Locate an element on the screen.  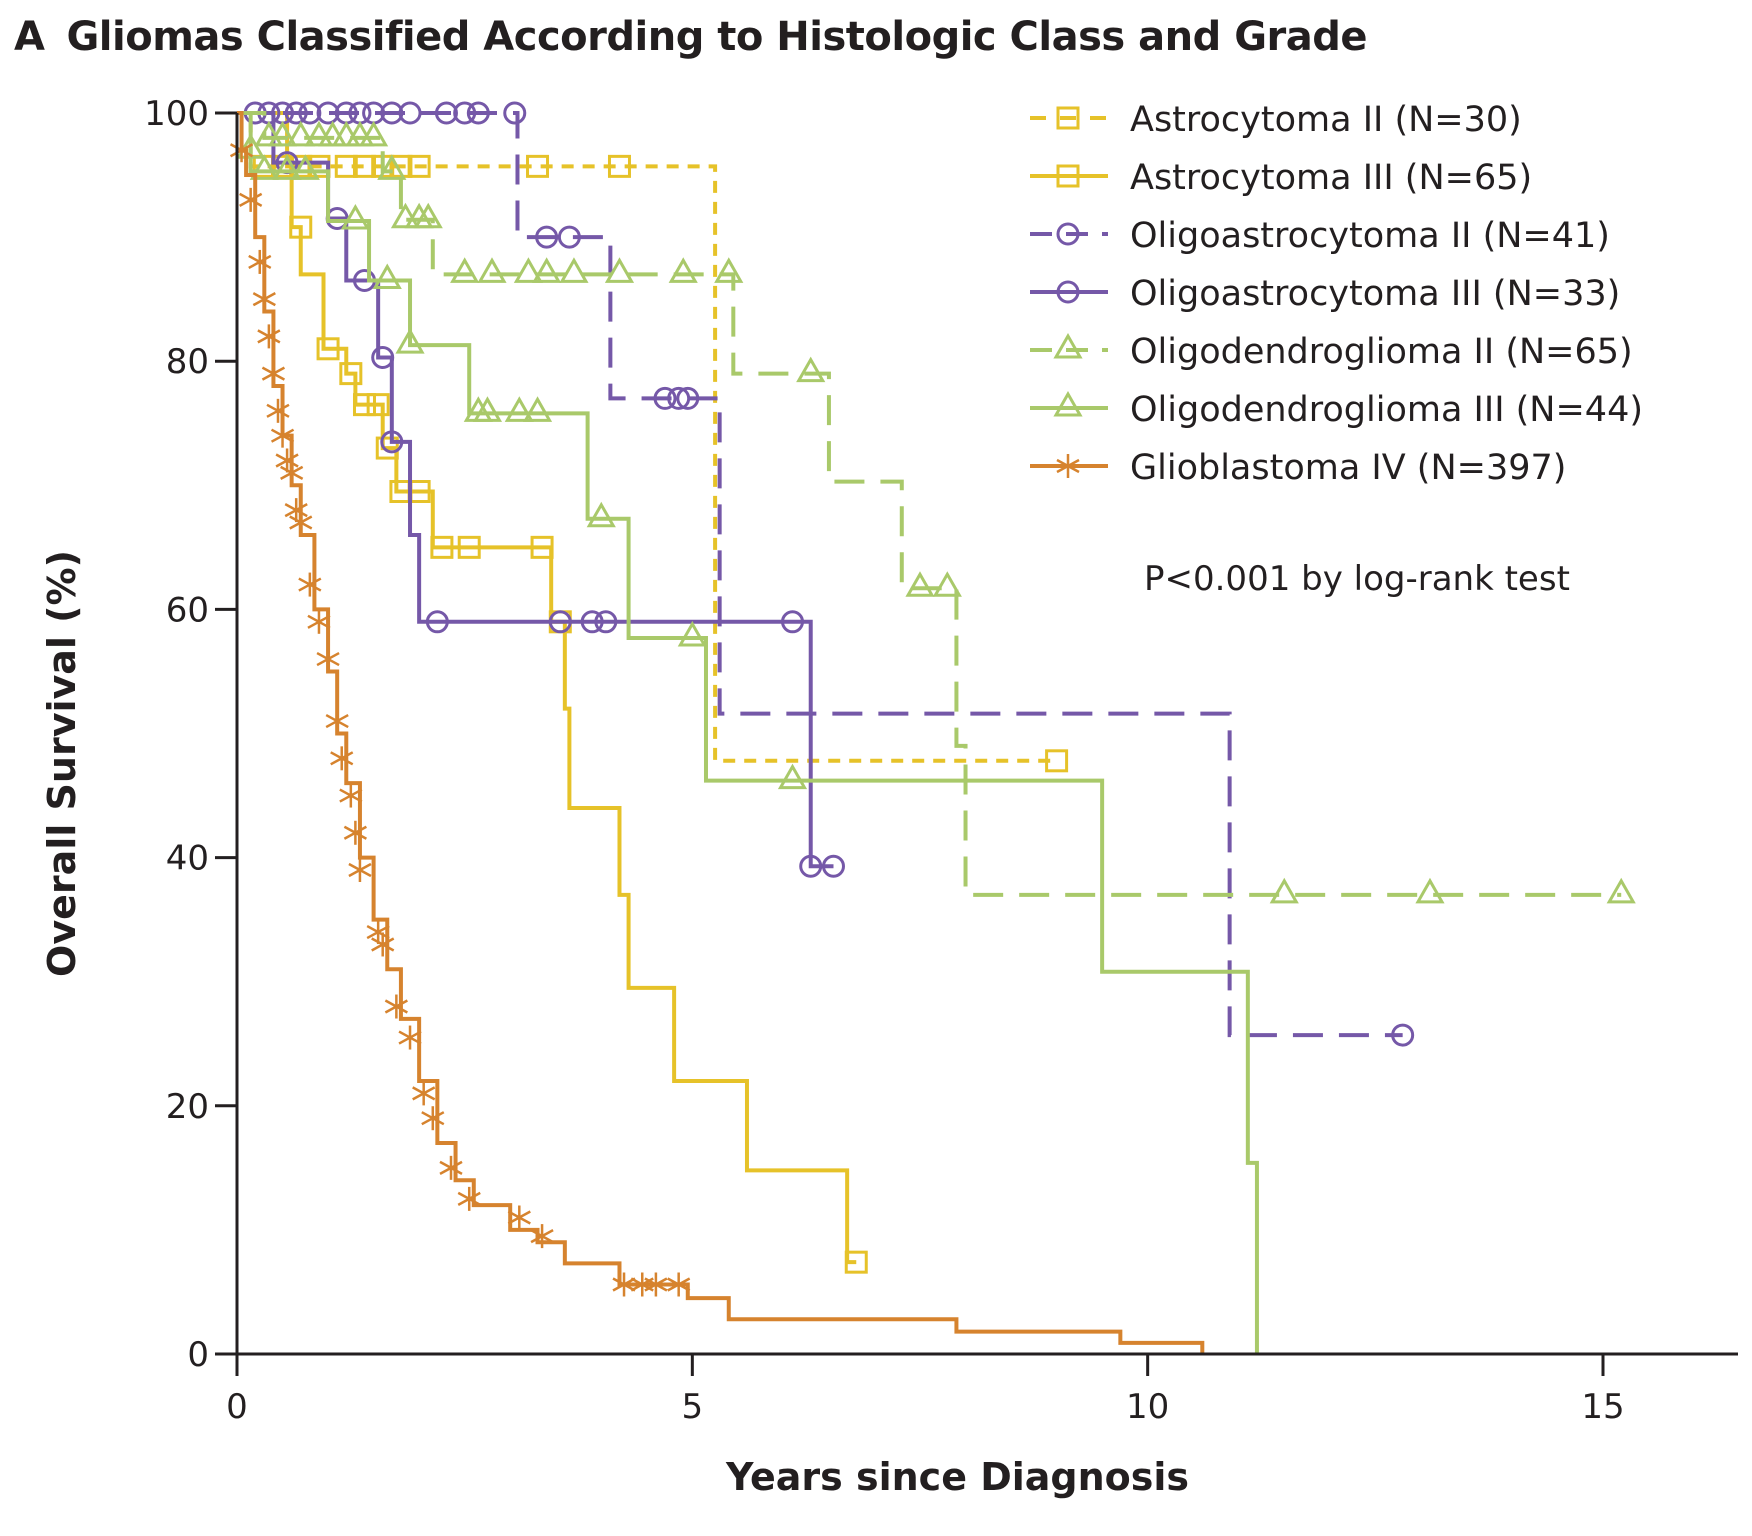
p-value-annotation: P<0.001 by log-rank test is located at coordinates (1357, 579).